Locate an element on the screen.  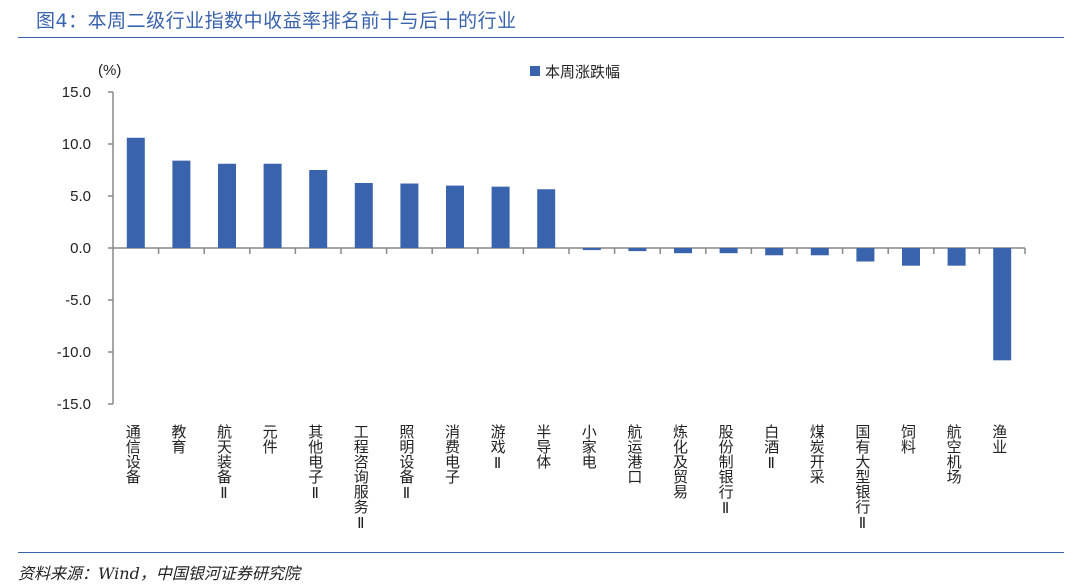
category-label: 渔业 is located at coordinates (999, 439).